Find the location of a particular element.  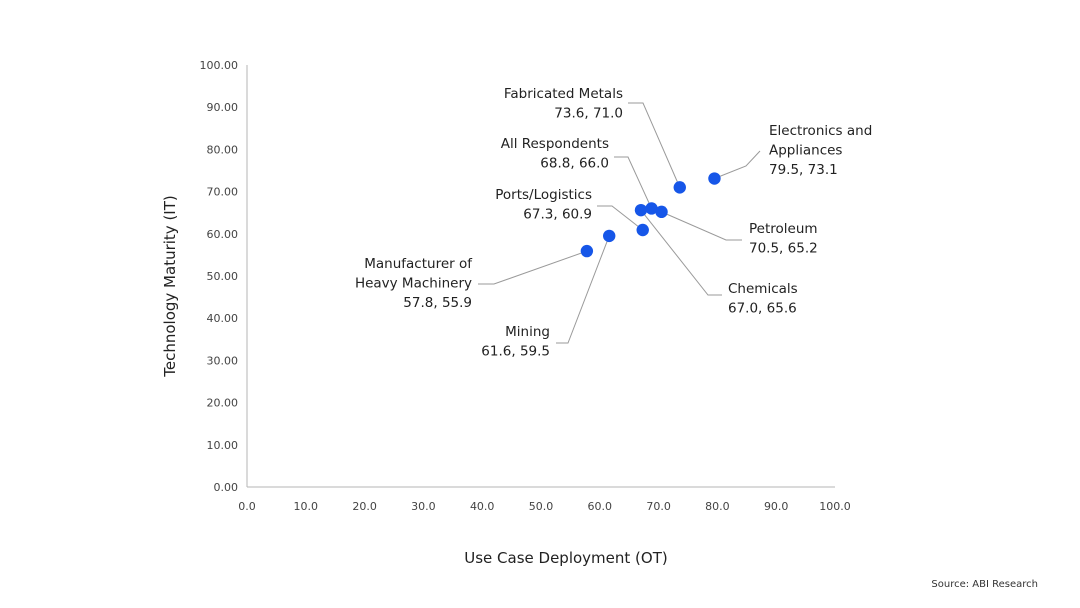

data-label: 67.3, 60.9 is located at coordinates (557, 215).